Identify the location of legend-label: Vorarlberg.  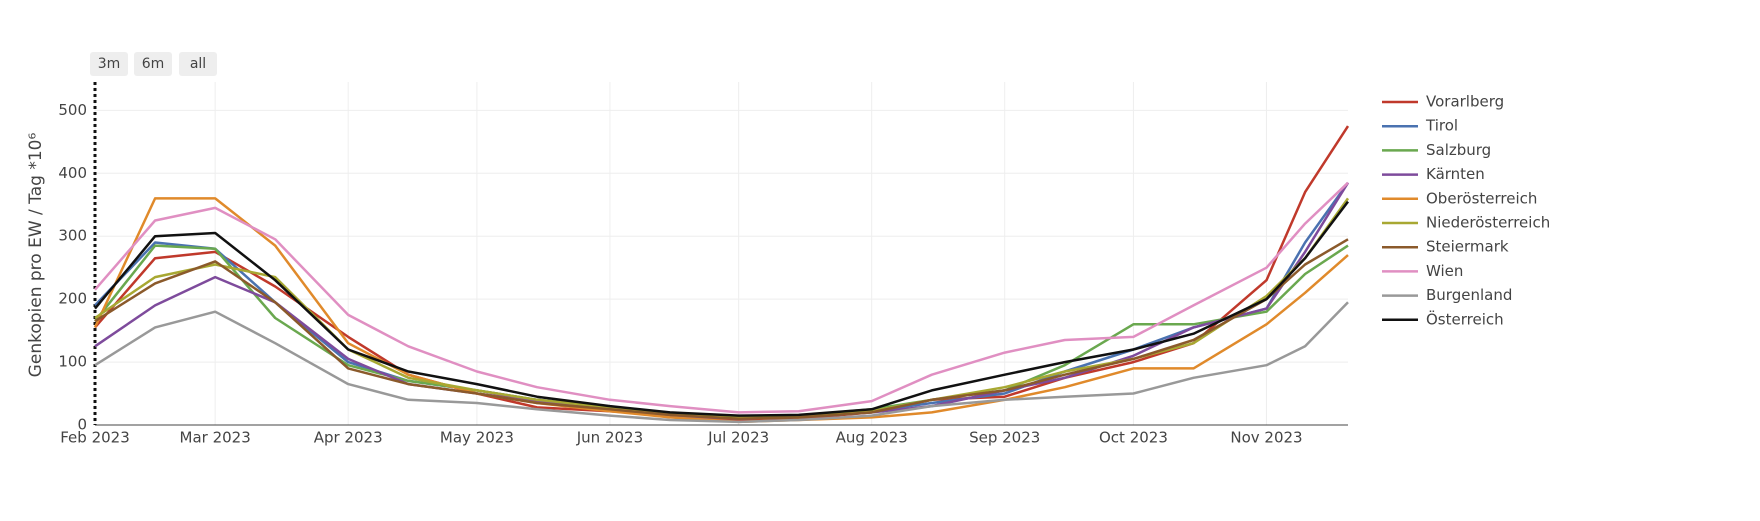
(1465, 102).